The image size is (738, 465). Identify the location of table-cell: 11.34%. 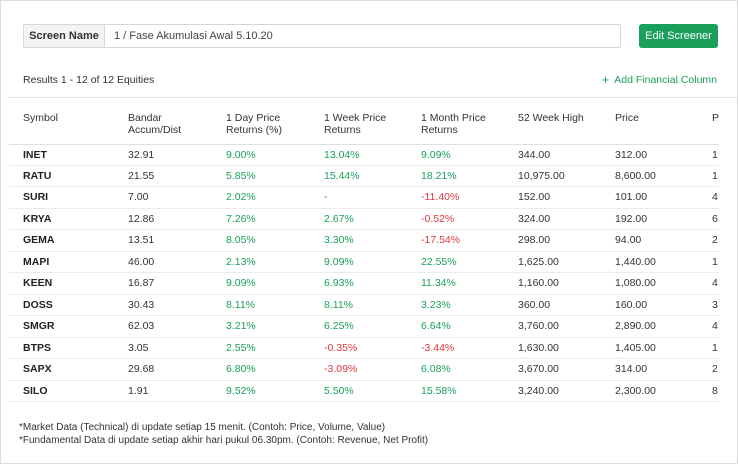
(438, 283).